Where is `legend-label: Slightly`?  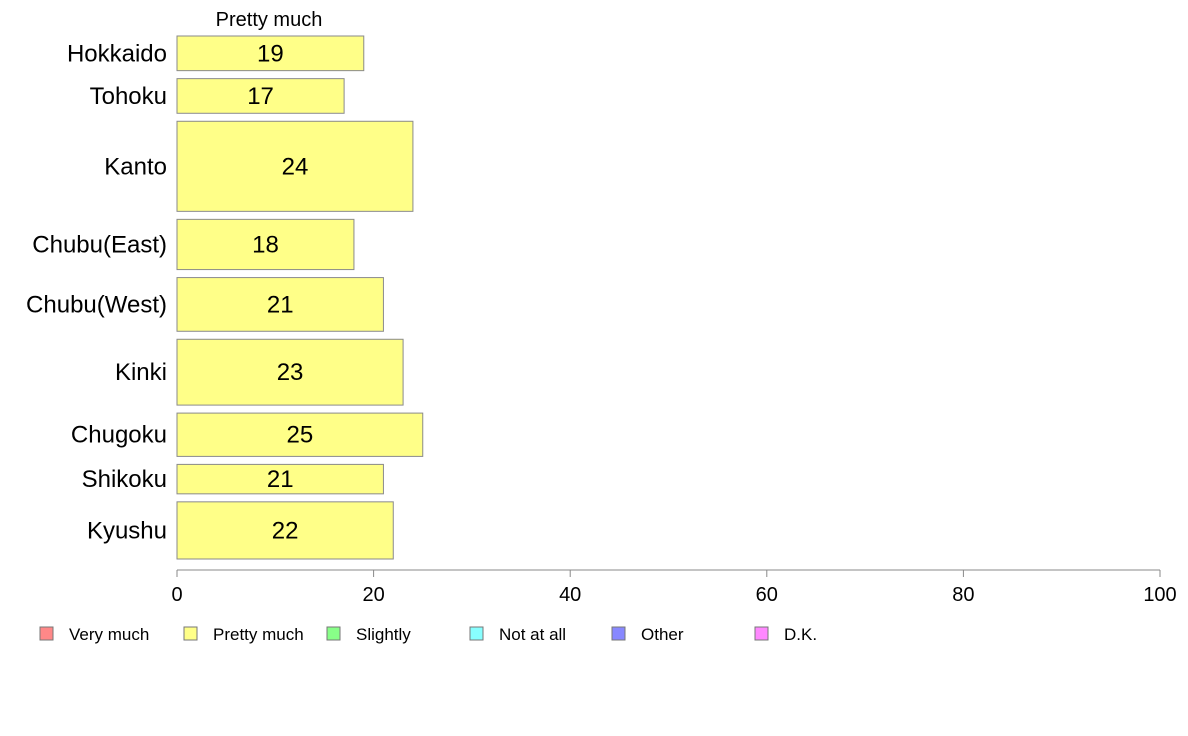
legend-label: Slightly is located at coordinates (383, 634).